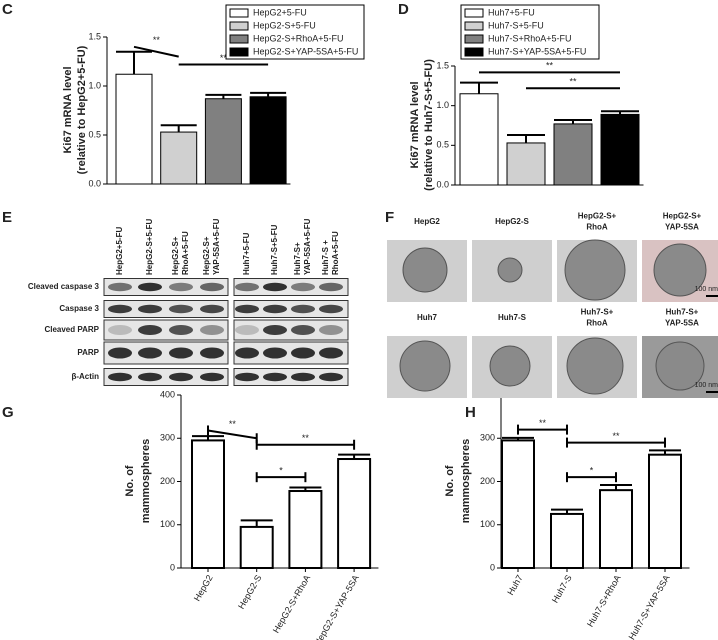 The image size is (718, 640). What do you see at coordinates (79, 308) in the screenshot?
I see `row-label: Caspase 3` at bounding box center [79, 308].